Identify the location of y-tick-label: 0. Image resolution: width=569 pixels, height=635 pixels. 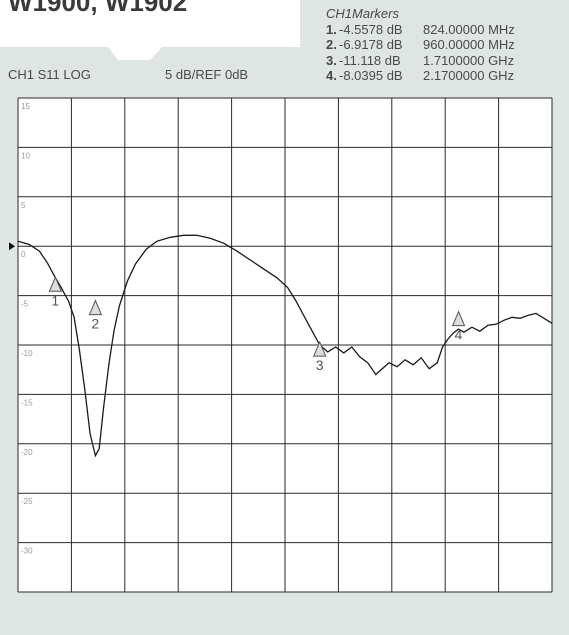
(23, 254).